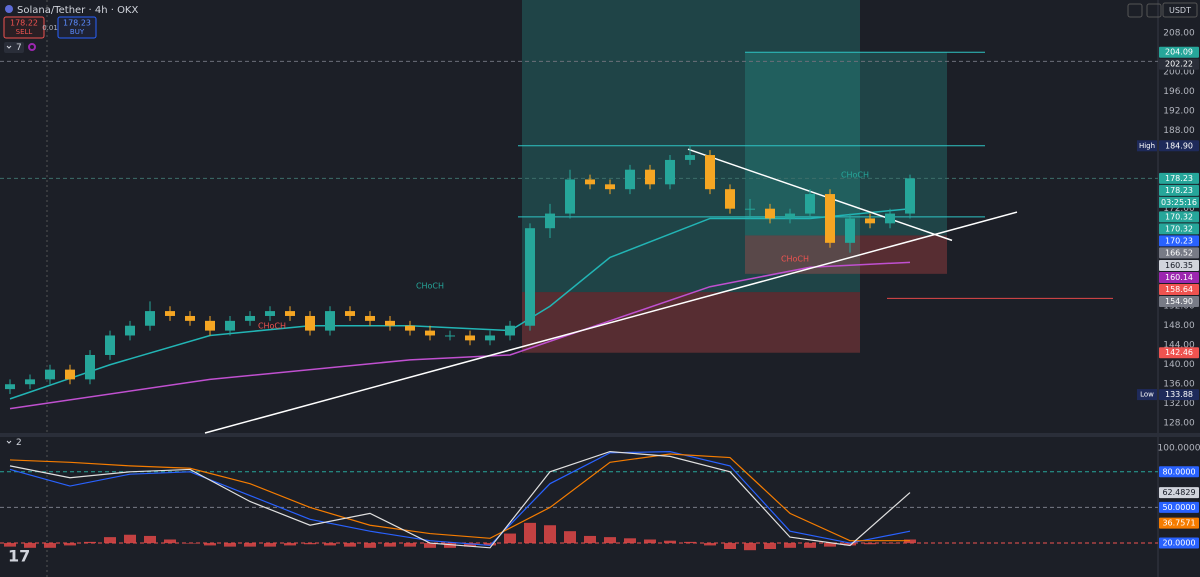 This screenshot has height=577, width=1200. What do you see at coordinates (1179, 131) in the screenshot?
I see `y-tick-label: 188.00` at bounding box center [1179, 131].